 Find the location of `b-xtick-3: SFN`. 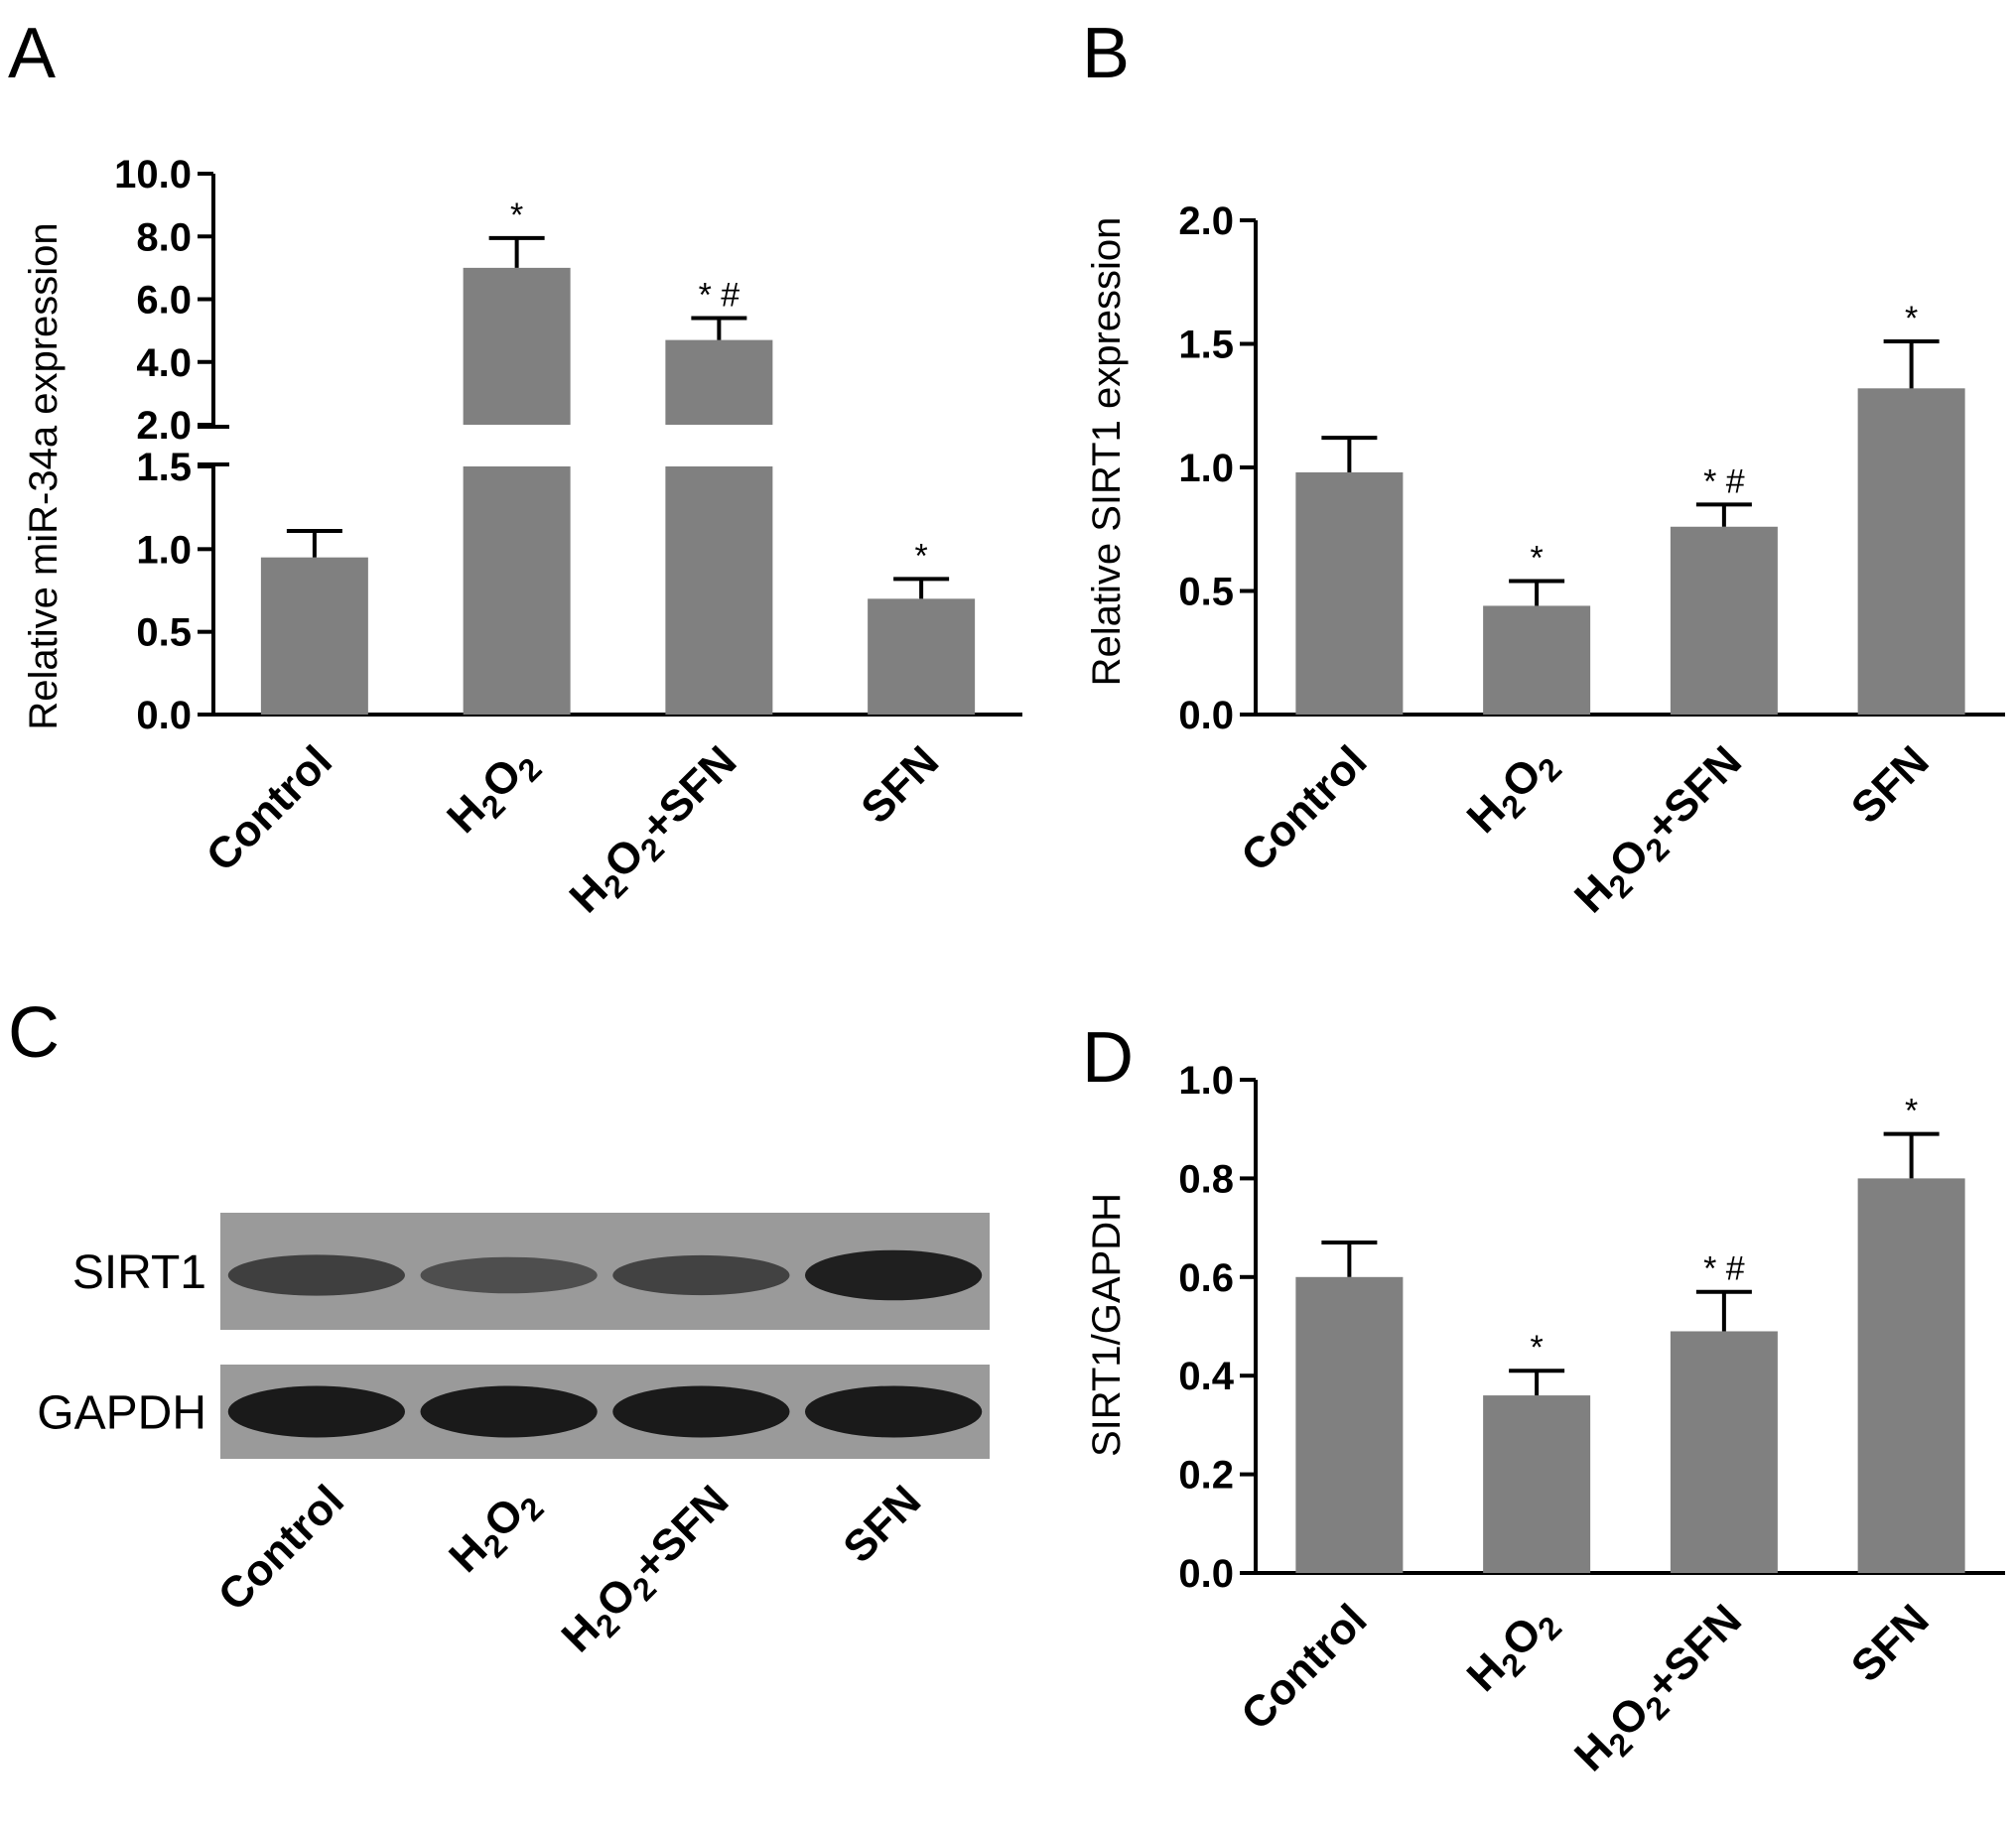

b-xtick-3: SFN is located at coordinates (1891, 784).